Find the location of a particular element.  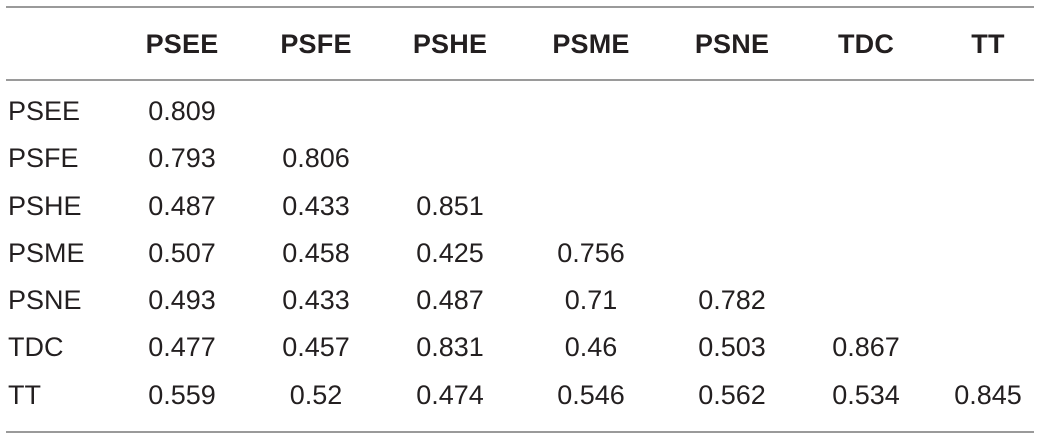

row-label: PSNE is located at coordinates (45, 300).